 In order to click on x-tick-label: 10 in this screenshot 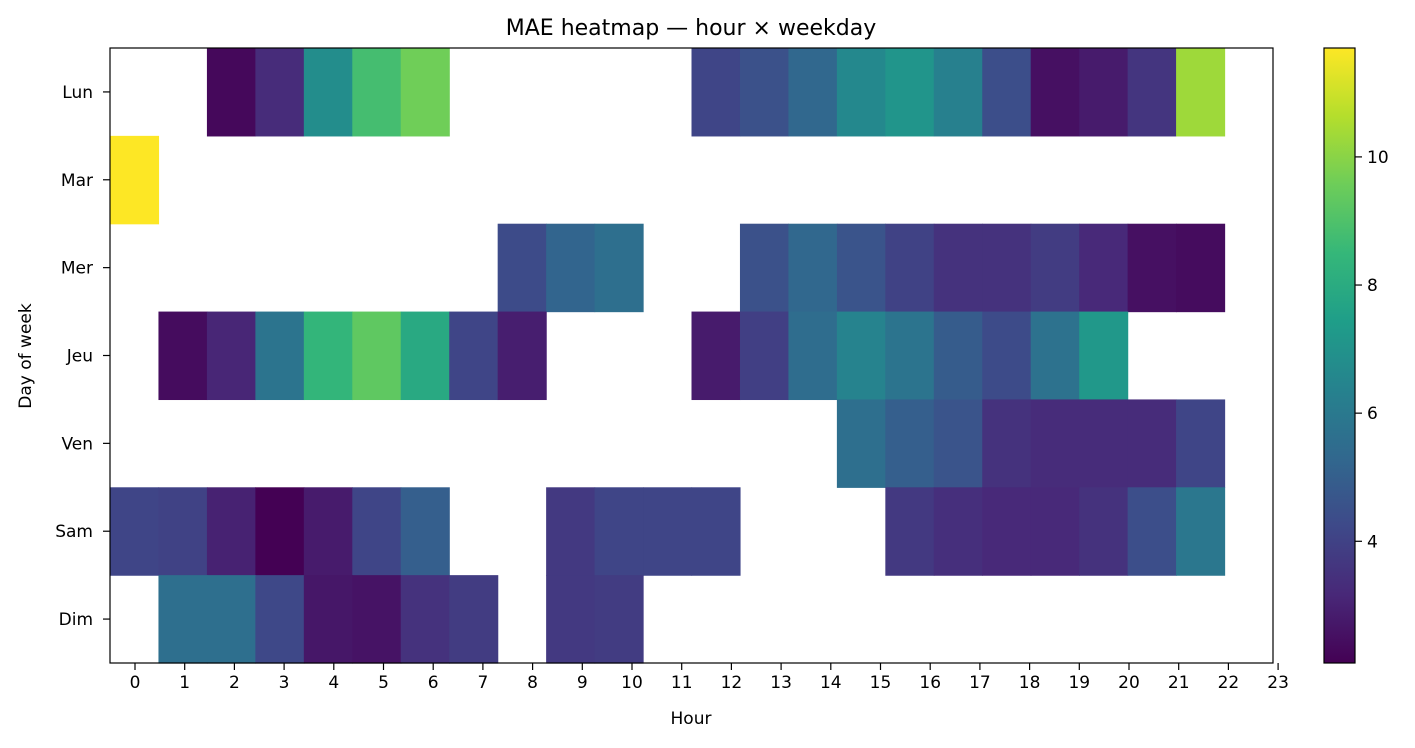, I will do `click(632, 683)`.